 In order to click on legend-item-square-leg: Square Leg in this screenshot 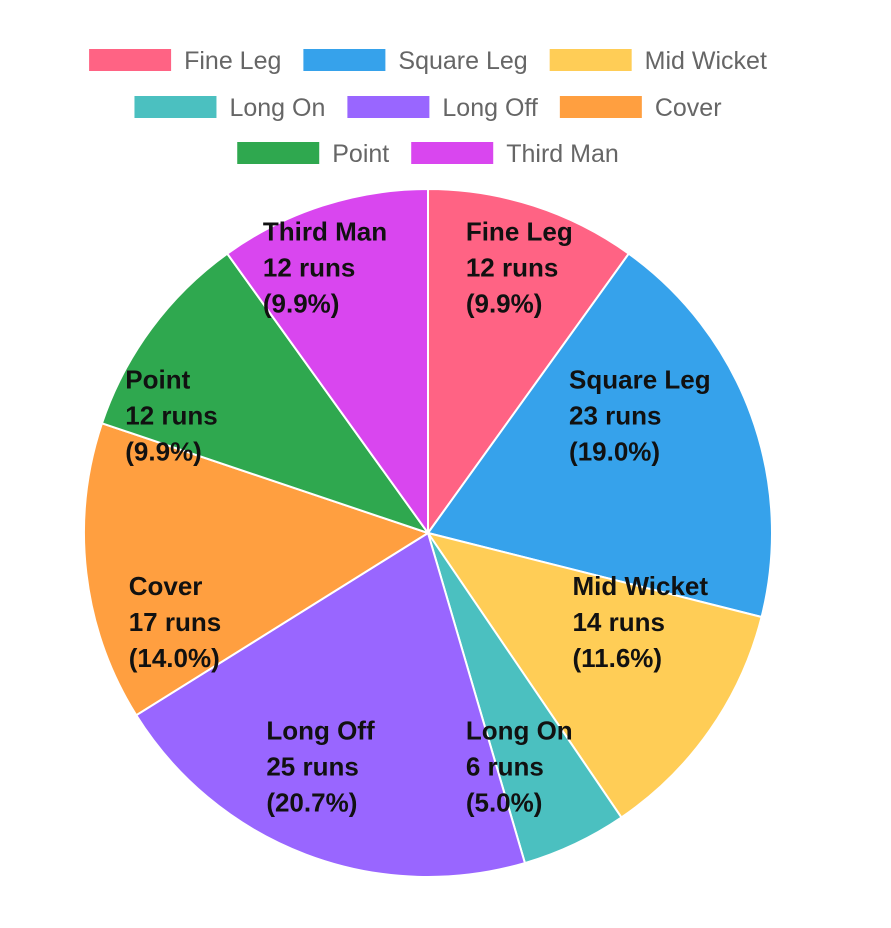, I will do `click(415, 61)`.